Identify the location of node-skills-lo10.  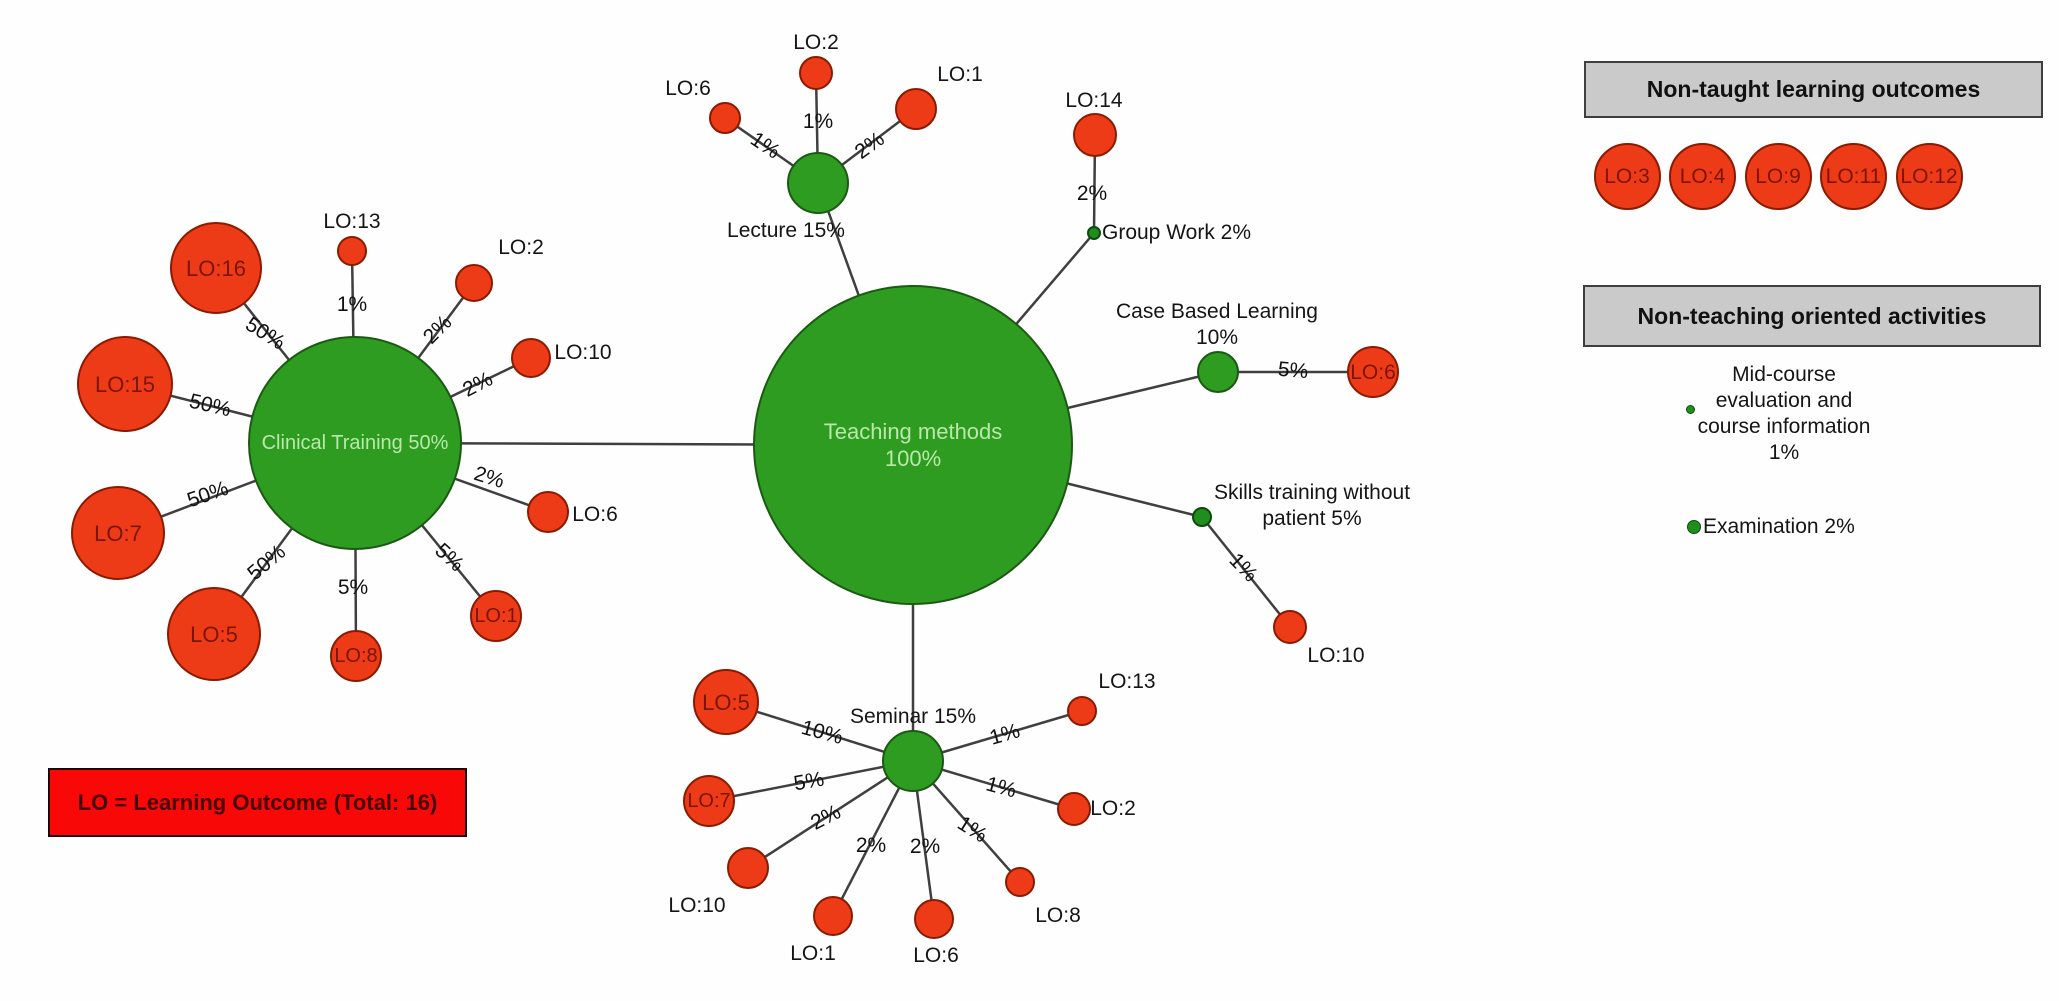
(1290, 627).